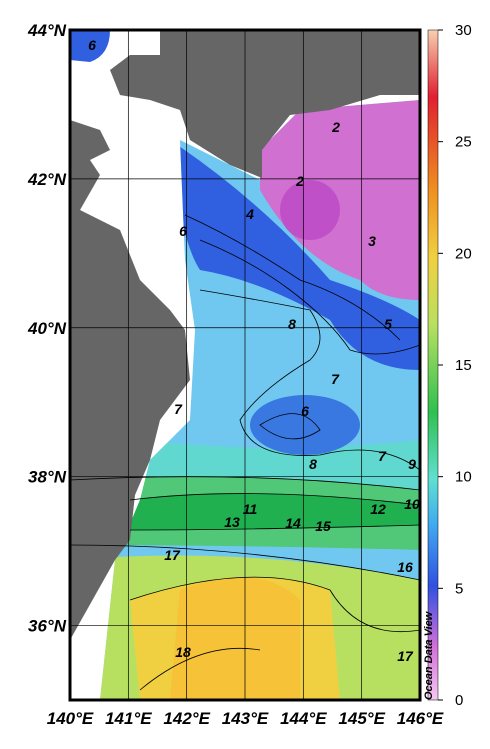 This screenshot has height=749, width=490. Describe the element at coordinates (429, 655) in the screenshot. I see `credit: Ocean Data View` at that location.